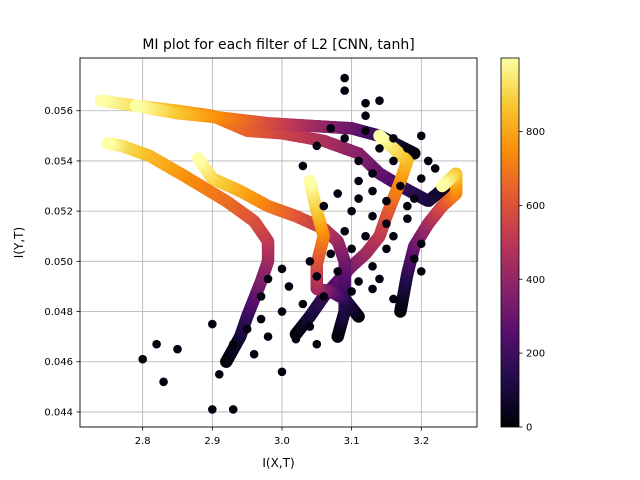 Image resolution: width=640 pixels, height=480 pixels. What do you see at coordinates (529, 428) in the screenshot?
I see `colorbar-tick-label: 0` at bounding box center [529, 428].